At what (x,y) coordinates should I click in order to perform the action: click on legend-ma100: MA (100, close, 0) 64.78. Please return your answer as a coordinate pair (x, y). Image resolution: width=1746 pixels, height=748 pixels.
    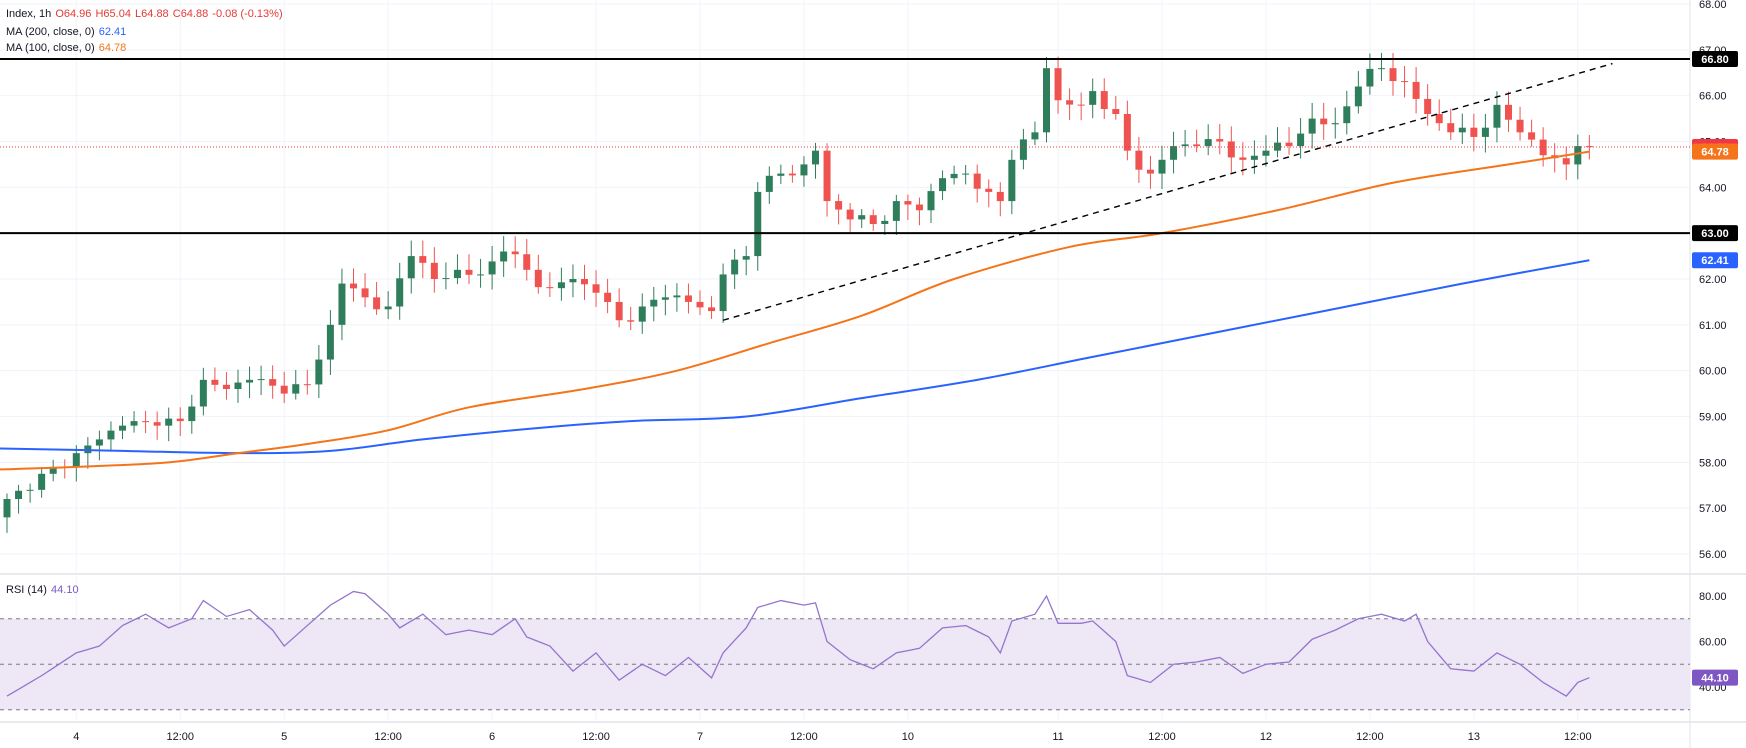
    Looking at the image, I should click on (66, 48).